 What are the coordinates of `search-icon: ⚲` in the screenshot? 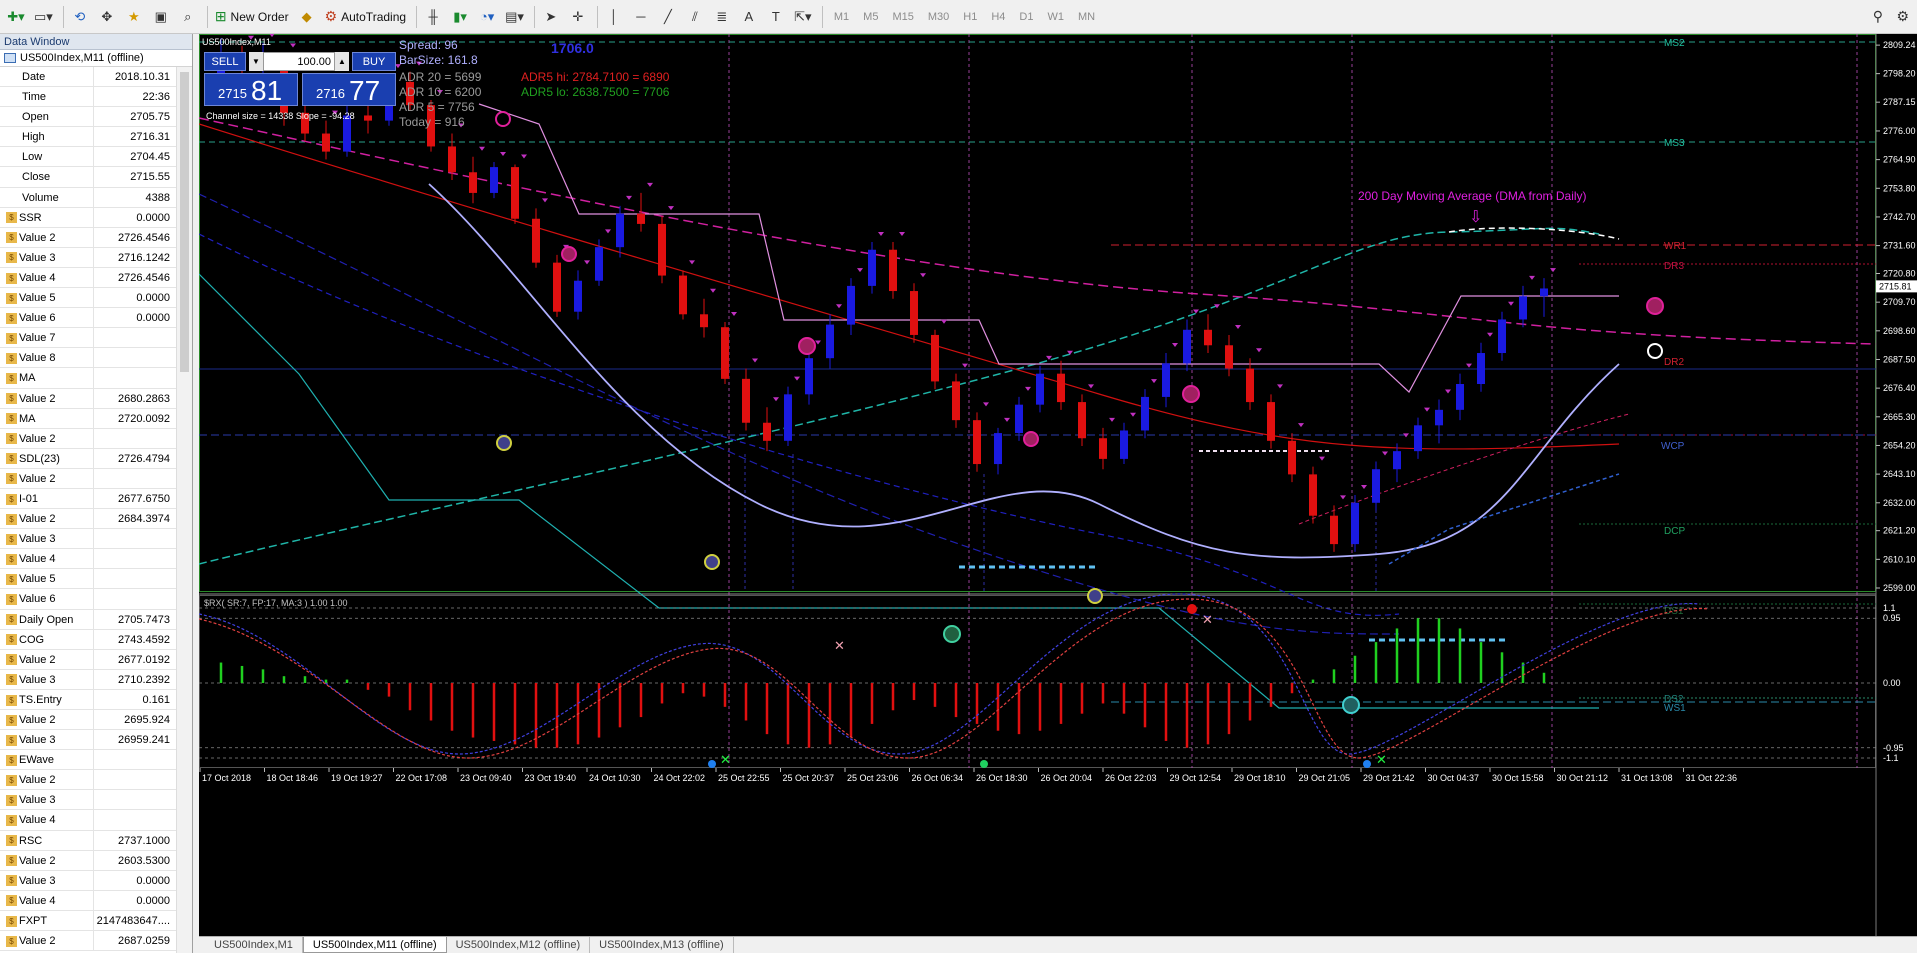 It's located at (1877, 16).